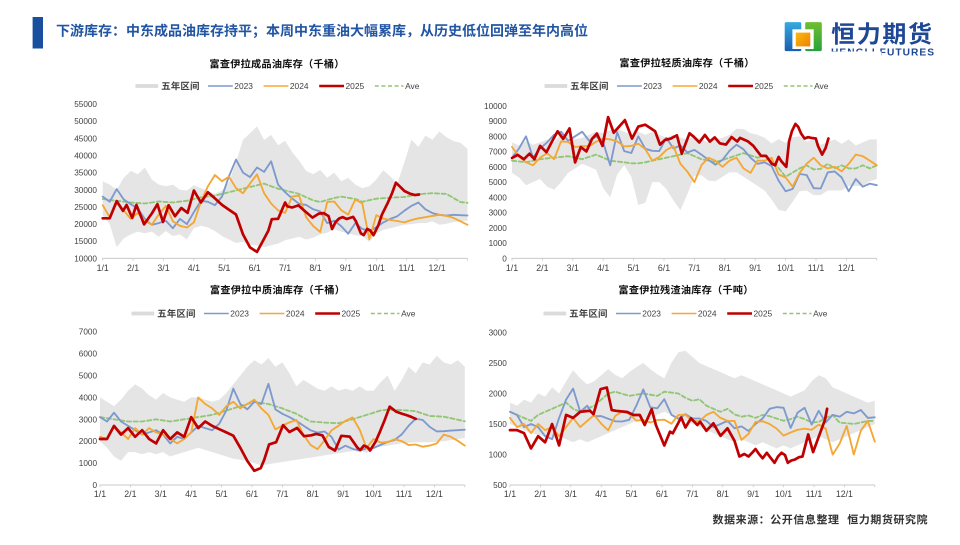  What do you see at coordinates (500, 485) in the screenshot?
I see `svg-text: 500` at bounding box center [500, 485].